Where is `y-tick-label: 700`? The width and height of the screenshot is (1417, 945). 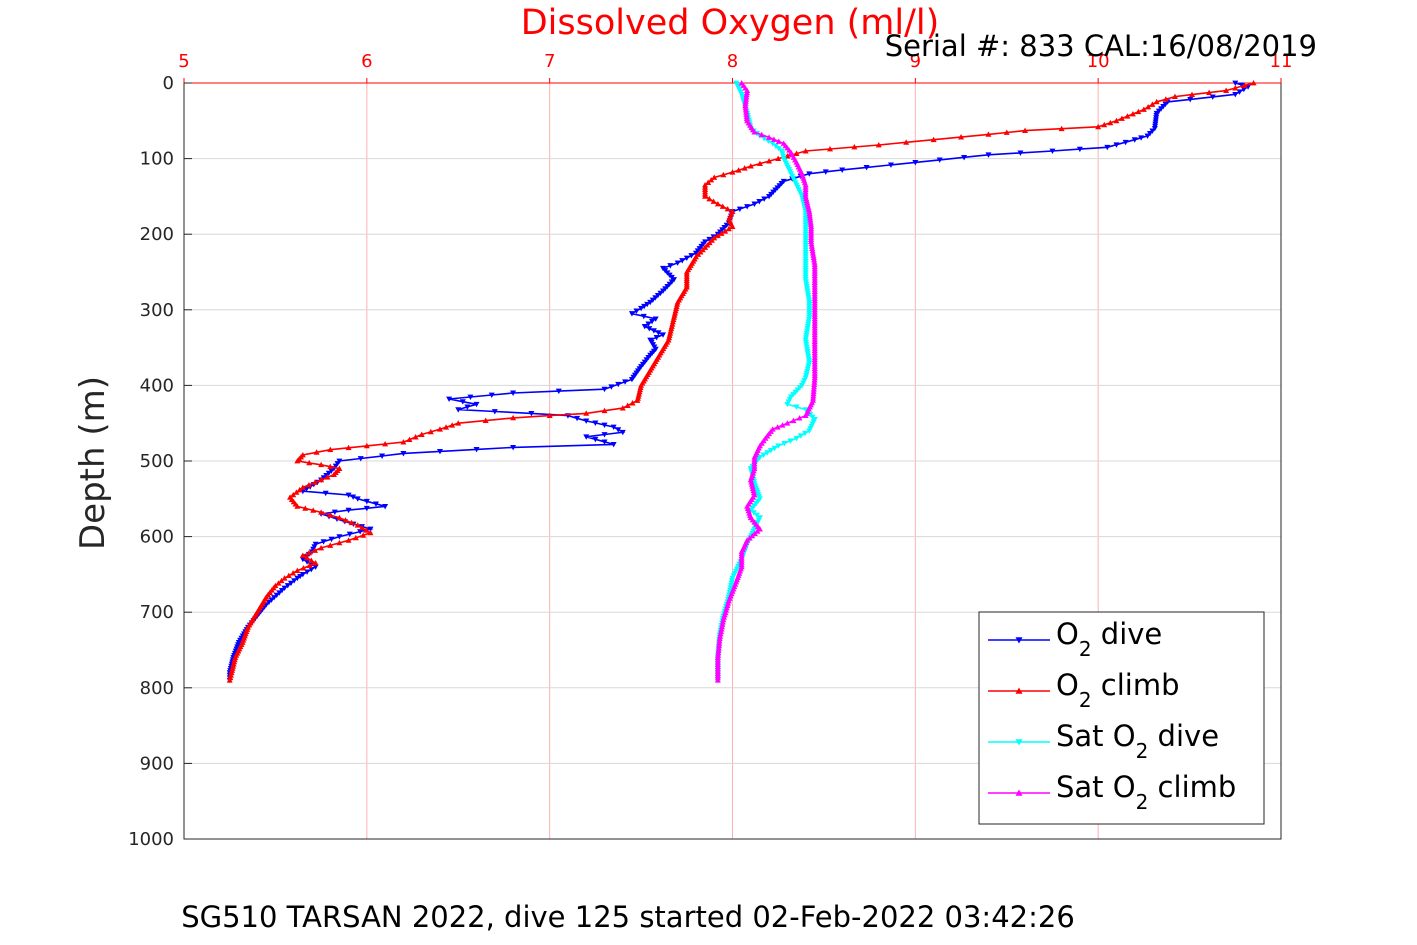
y-tick-label: 700 is located at coordinates (157, 612).